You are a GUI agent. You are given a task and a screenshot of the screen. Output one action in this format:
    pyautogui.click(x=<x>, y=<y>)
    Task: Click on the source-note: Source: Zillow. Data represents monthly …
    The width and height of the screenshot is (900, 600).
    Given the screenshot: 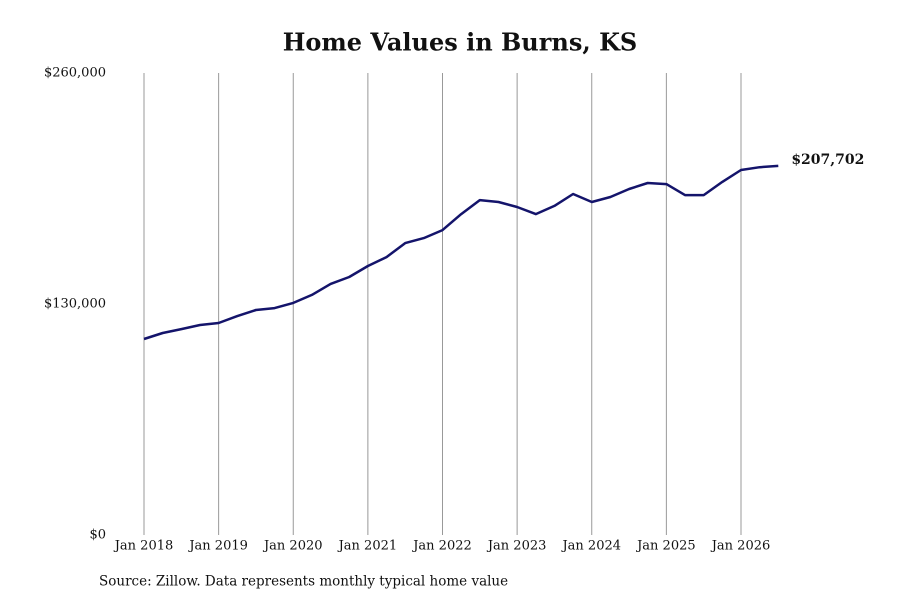 What is the action you would take?
    pyautogui.click(x=303, y=582)
    